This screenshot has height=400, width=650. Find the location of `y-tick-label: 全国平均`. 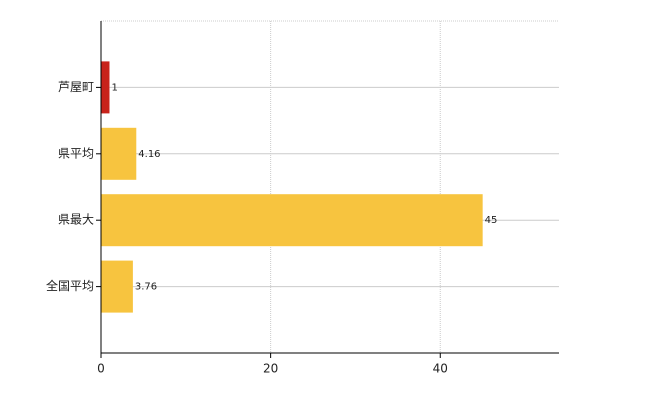

y-tick-label: 全国平均 is located at coordinates (70, 285).